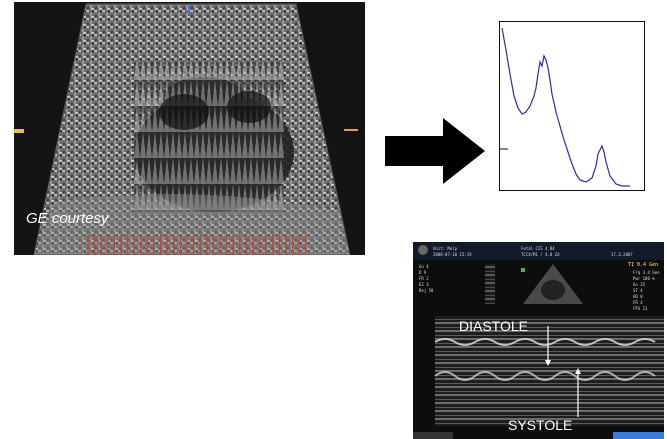 This screenshot has height=439, width=667. Describe the element at coordinates (643, 265) in the screenshot. I see `mmode-header-ti: TI 0.4 Gen` at that location.